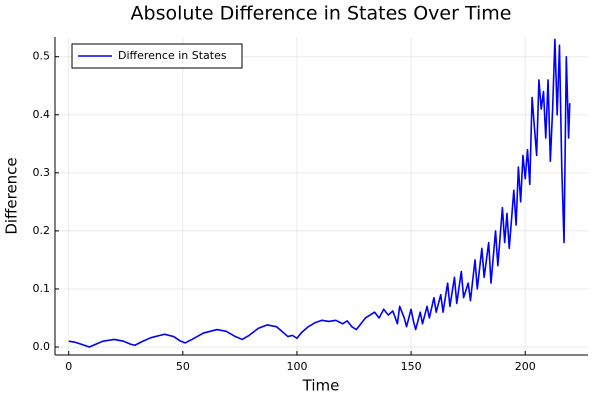  Describe the element at coordinates (411, 366) in the screenshot. I see `x-tick-label: 150` at that location.